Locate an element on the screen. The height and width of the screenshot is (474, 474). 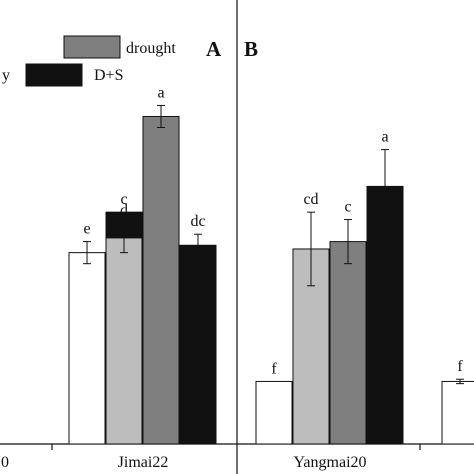
legend-swatch-dplus is located at coordinates (54, 75).